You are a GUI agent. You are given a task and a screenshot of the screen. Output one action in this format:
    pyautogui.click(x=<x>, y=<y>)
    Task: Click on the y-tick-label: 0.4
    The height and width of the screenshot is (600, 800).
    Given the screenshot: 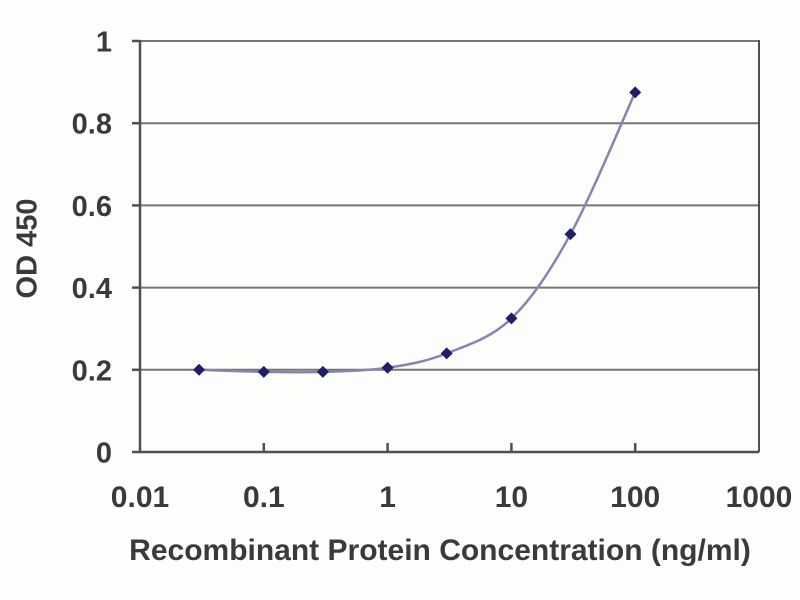 What is the action you would take?
    pyautogui.click(x=92, y=289)
    